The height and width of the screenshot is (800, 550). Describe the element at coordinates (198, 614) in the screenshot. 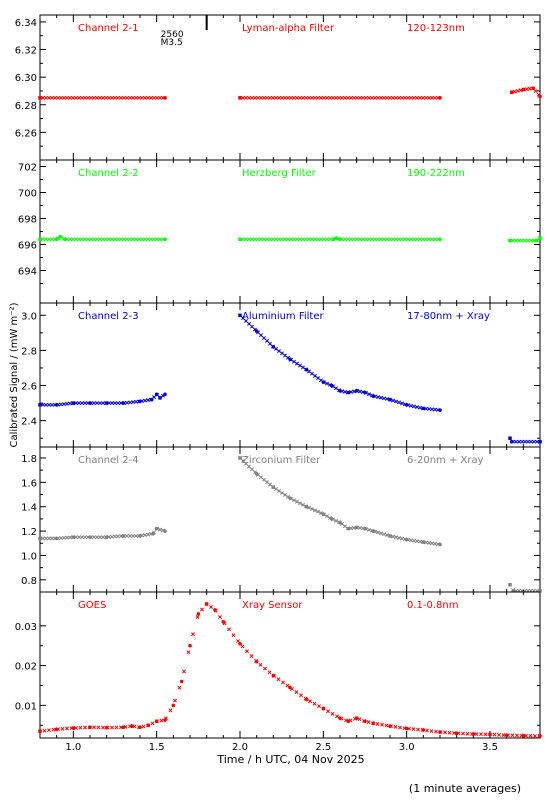

I see `data-point` at that location.